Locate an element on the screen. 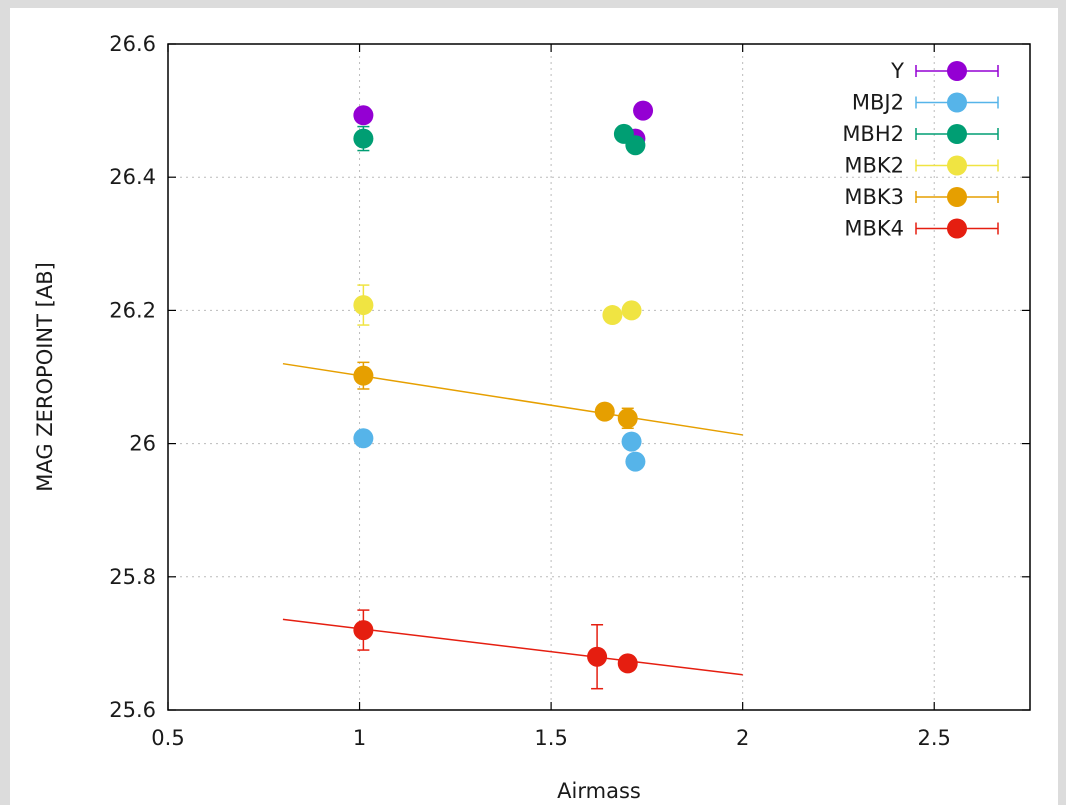 This screenshot has height=805, width=1066. x-axis-title: Airmass is located at coordinates (599, 791).